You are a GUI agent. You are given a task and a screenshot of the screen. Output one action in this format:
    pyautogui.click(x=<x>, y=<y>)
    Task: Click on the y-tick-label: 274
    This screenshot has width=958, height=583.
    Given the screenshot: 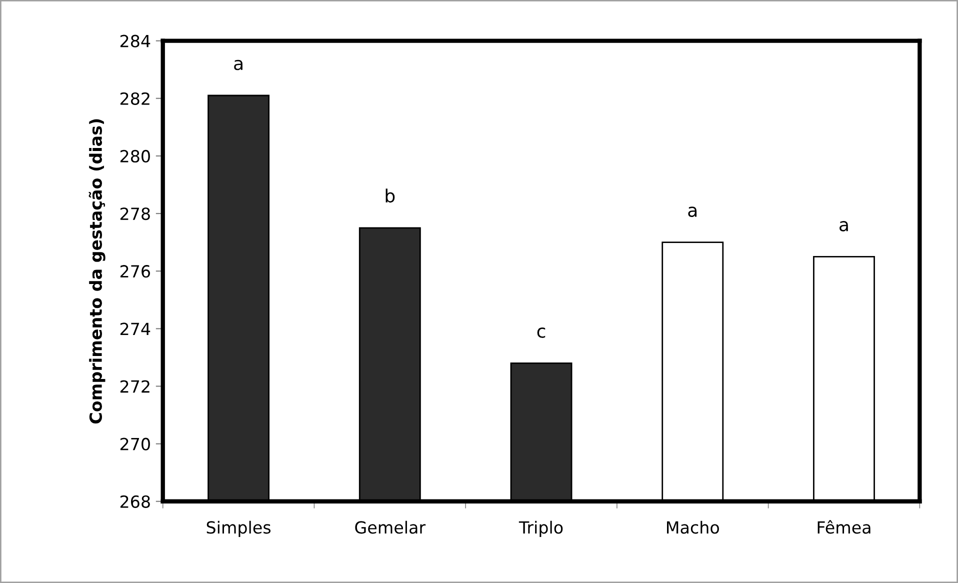 What is the action you would take?
    pyautogui.click(x=135, y=328)
    